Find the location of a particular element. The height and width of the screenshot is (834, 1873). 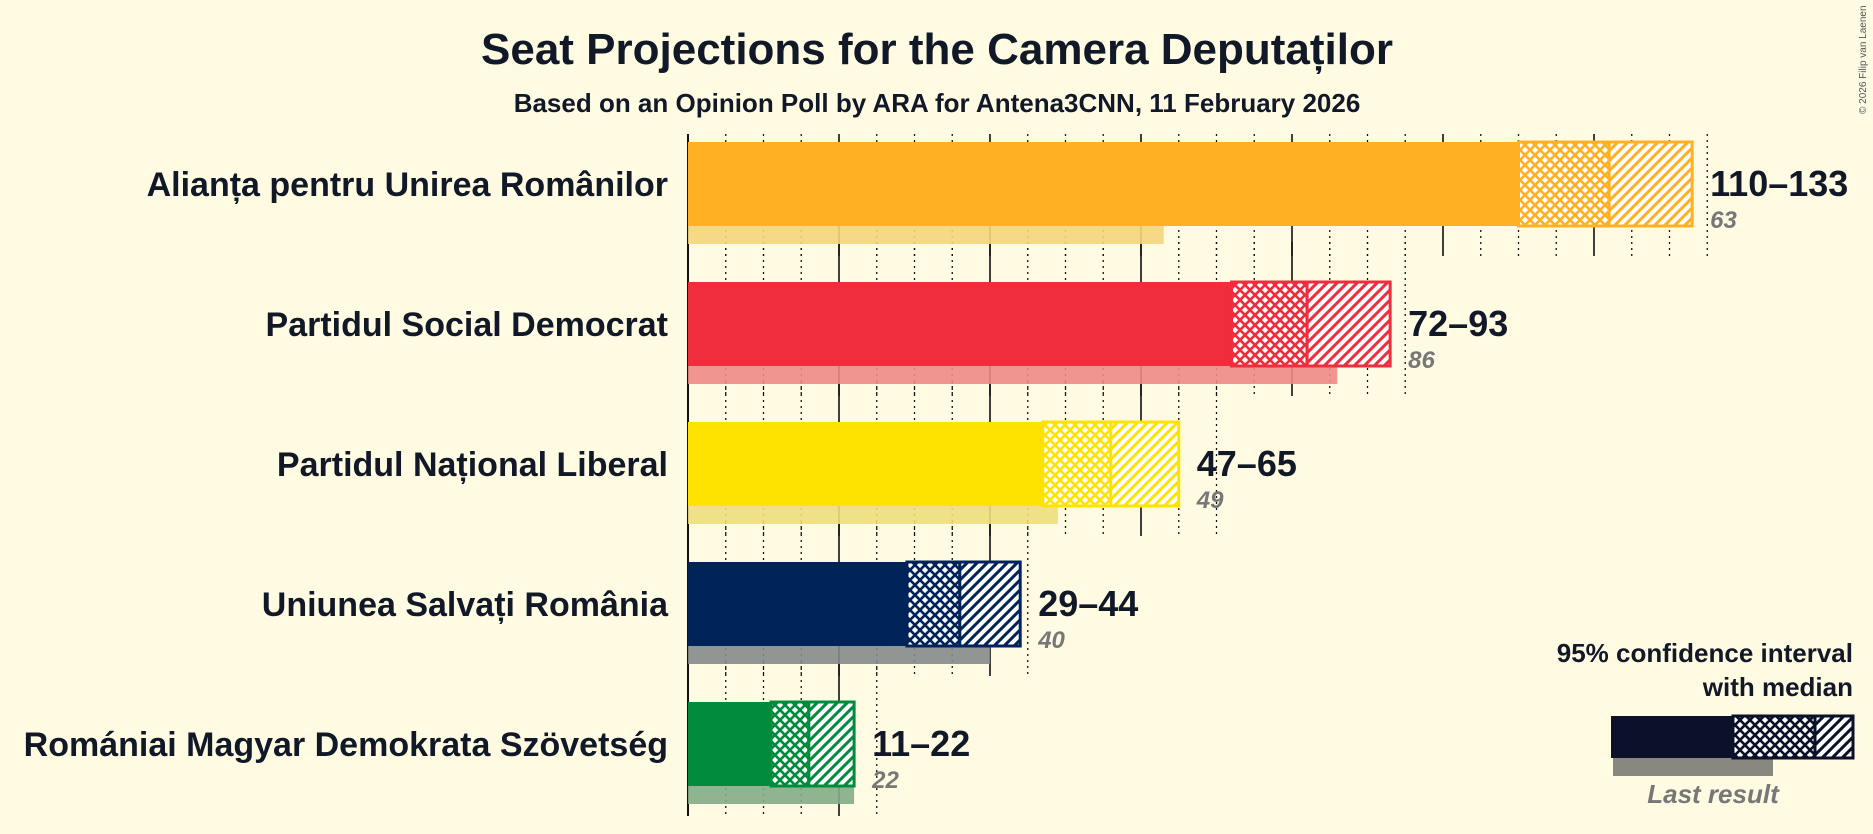

last-result-label: 22 is located at coordinates (885, 780).